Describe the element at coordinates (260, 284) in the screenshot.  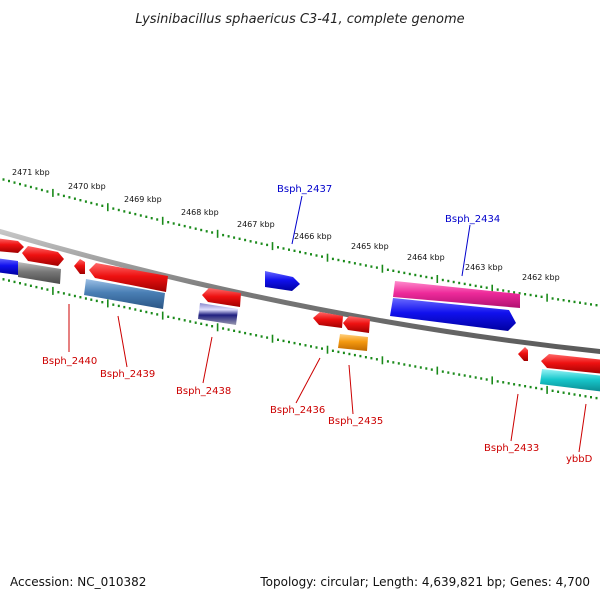
I see `forward-genes` at that location.